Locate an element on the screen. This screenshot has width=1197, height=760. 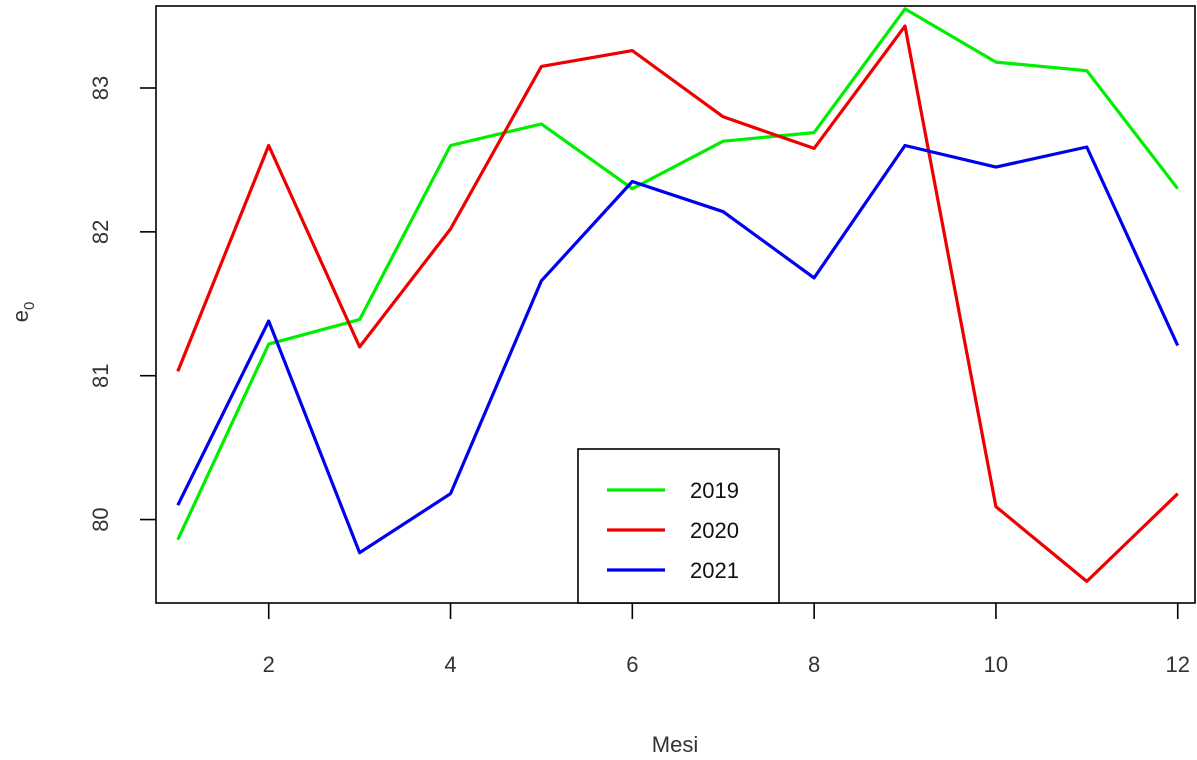
y-tick-label: 80 is located at coordinates (100, 519).